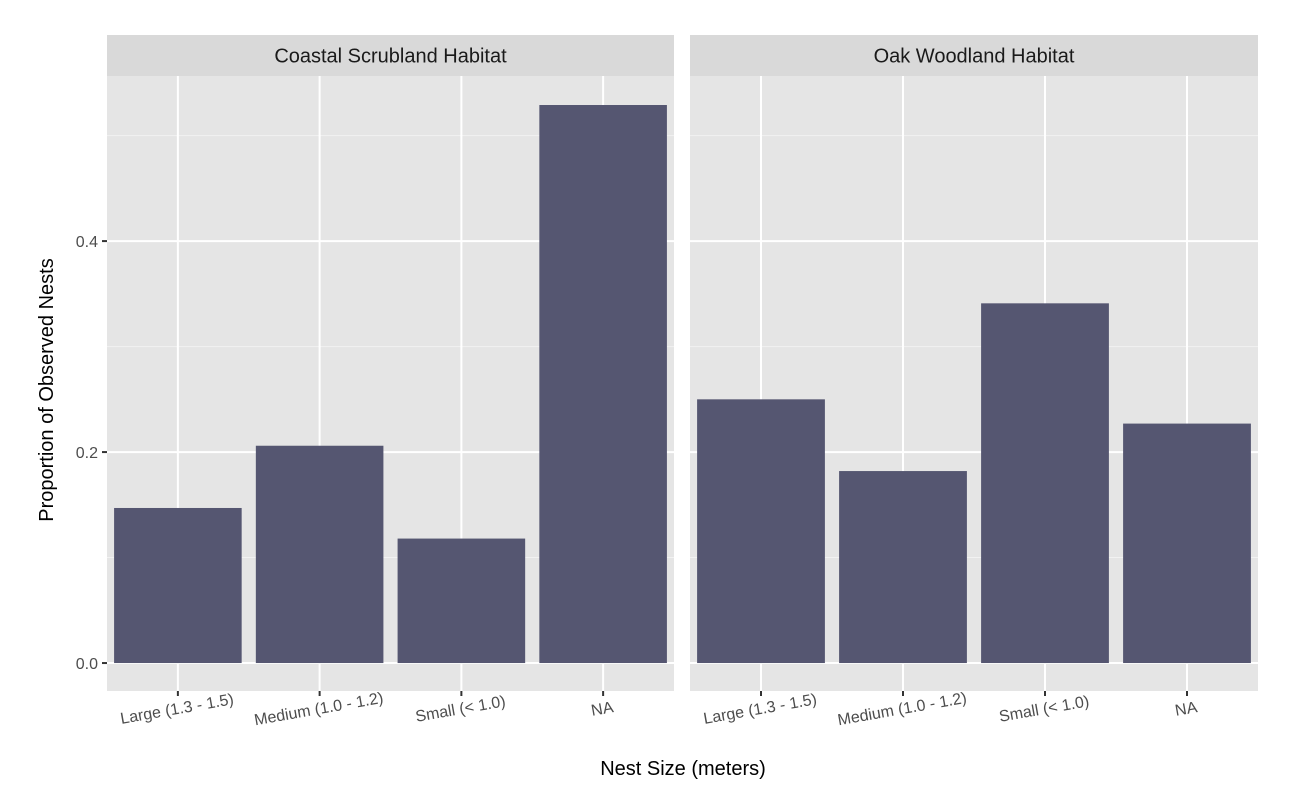 The width and height of the screenshot is (1314, 809). I want to click on facet-strip-title: Oak Woodland Habitat, so click(974, 57).